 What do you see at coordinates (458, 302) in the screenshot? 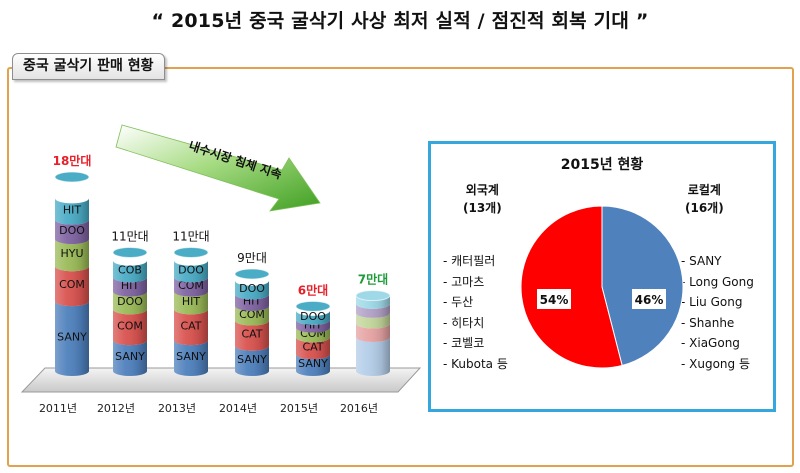
I see `list-item: - 두산` at bounding box center [458, 302].